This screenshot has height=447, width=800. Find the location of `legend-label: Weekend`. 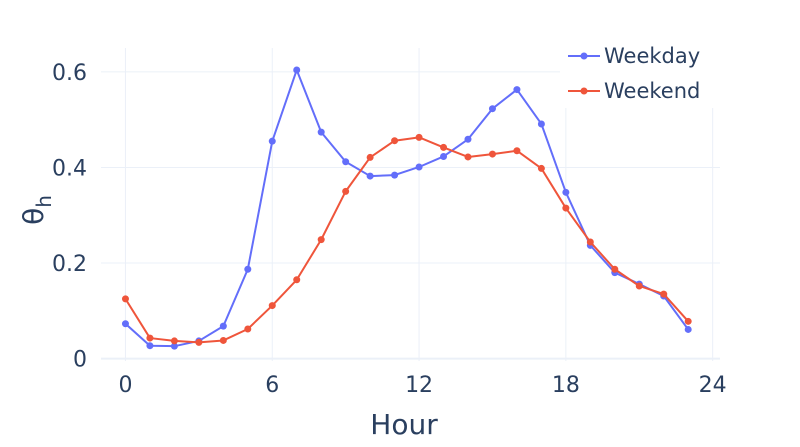

legend-label: Weekend is located at coordinates (652, 91).